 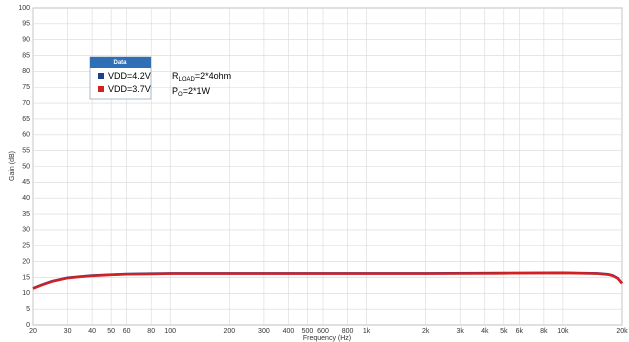 What do you see at coordinates (28, 309) in the screenshot?
I see `y-tick-label: 5` at bounding box center [28, 309].